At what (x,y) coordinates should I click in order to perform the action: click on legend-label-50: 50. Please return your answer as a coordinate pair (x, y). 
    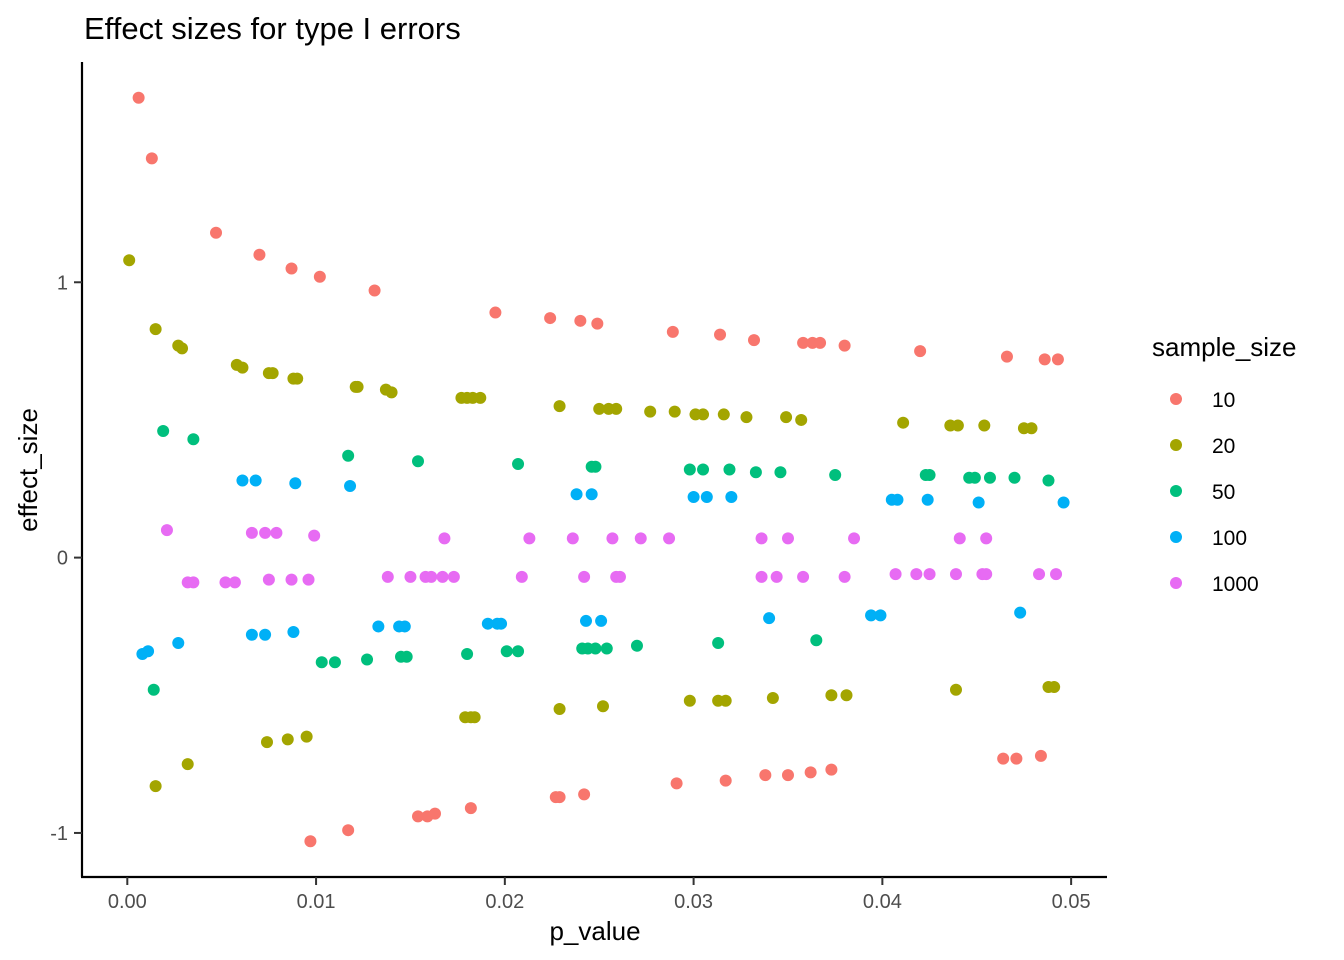
    Looking at the image, I should click on (1223, 492).